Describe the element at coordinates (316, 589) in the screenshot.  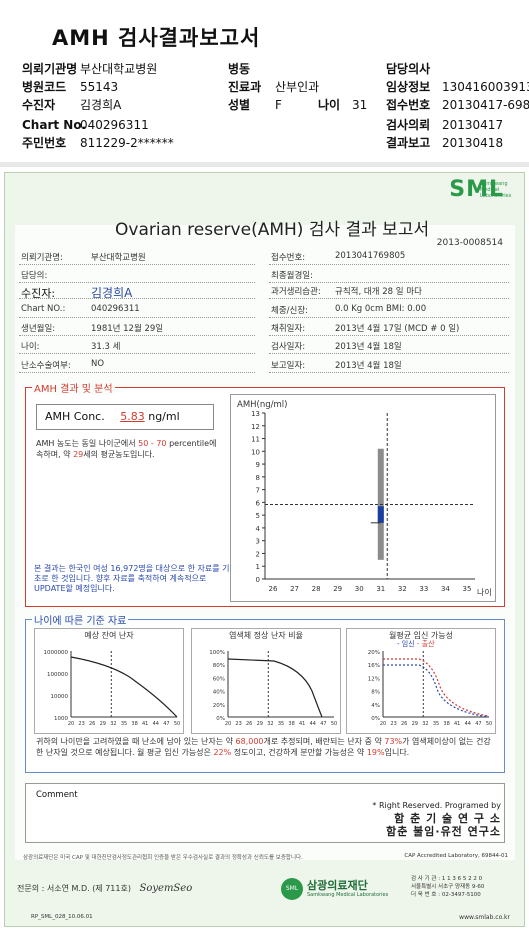
I see `x-tick-label: 28` at that location.